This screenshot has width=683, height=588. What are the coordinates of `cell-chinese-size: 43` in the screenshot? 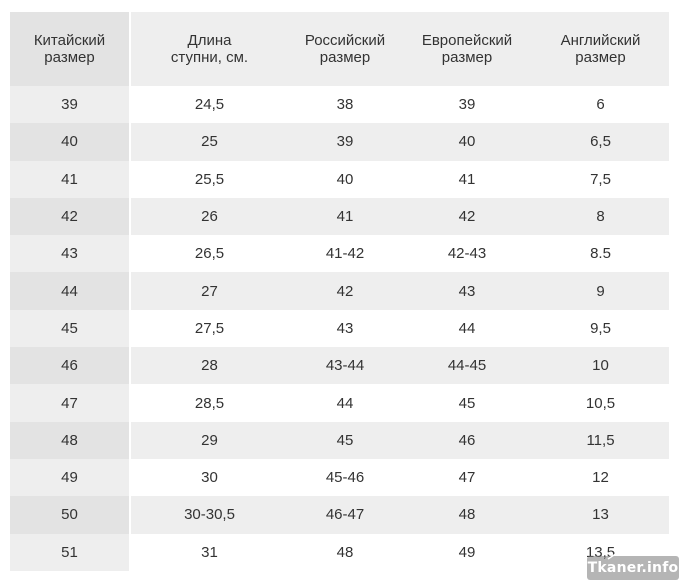 It's located at (70, 254).